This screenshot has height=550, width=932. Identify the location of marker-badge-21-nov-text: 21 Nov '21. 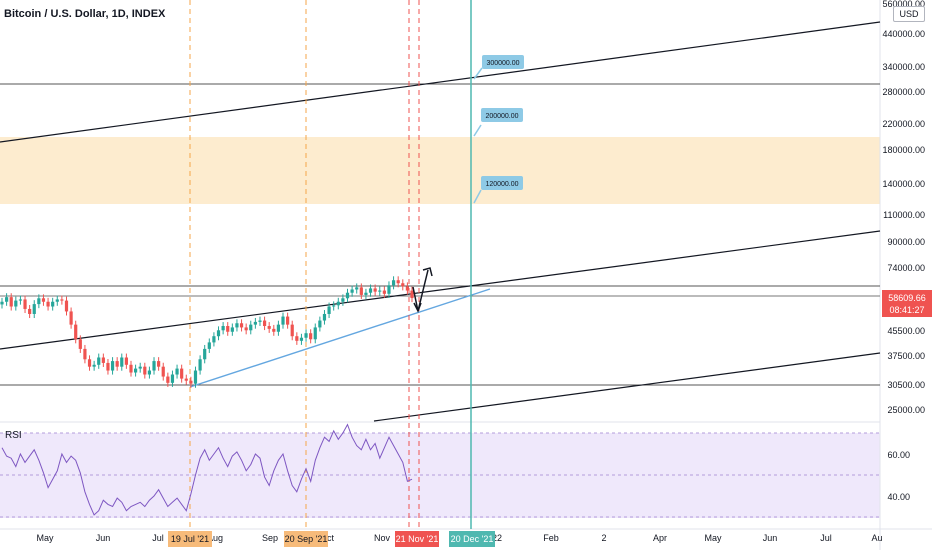
(417, 539).